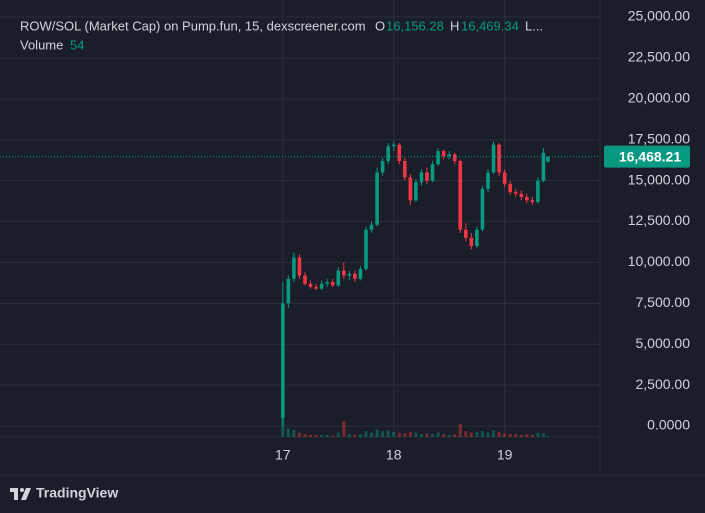 This screenshot has height=513, width=705. Describe the element at coordinates (505, 455) in the screenshot. I see `x-tick-label: 19` at that location.